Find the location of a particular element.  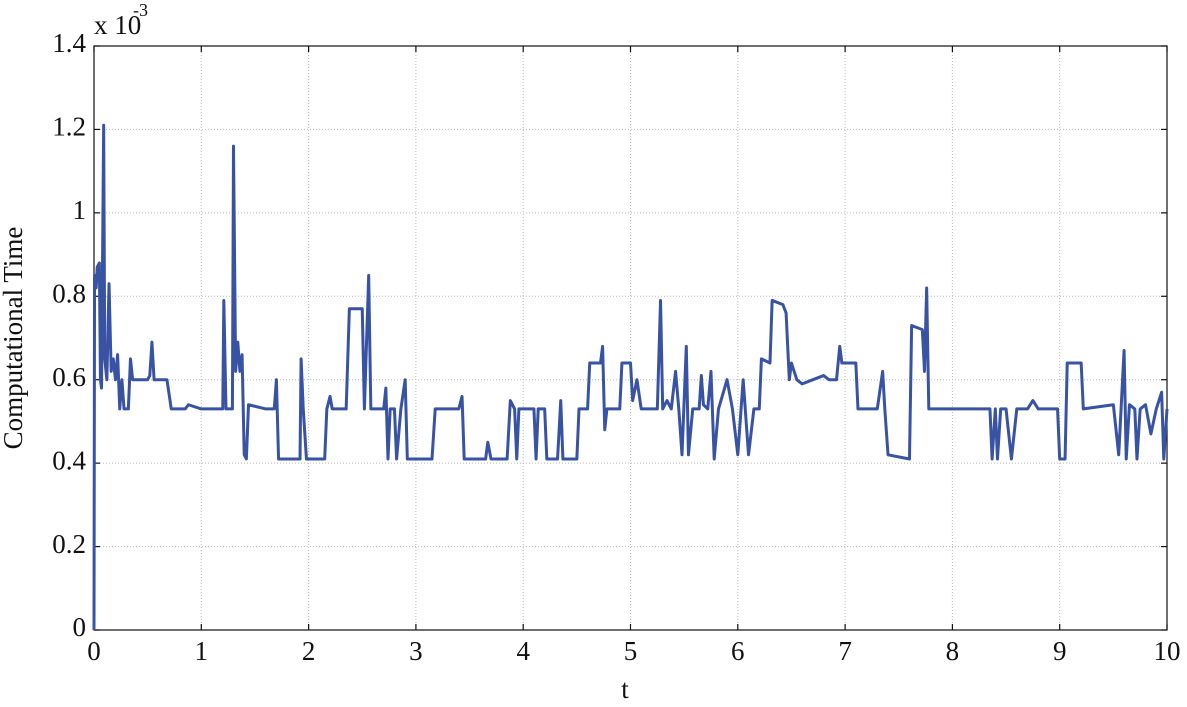

x-tick-label: 2 is located at coordinates (309, 651).